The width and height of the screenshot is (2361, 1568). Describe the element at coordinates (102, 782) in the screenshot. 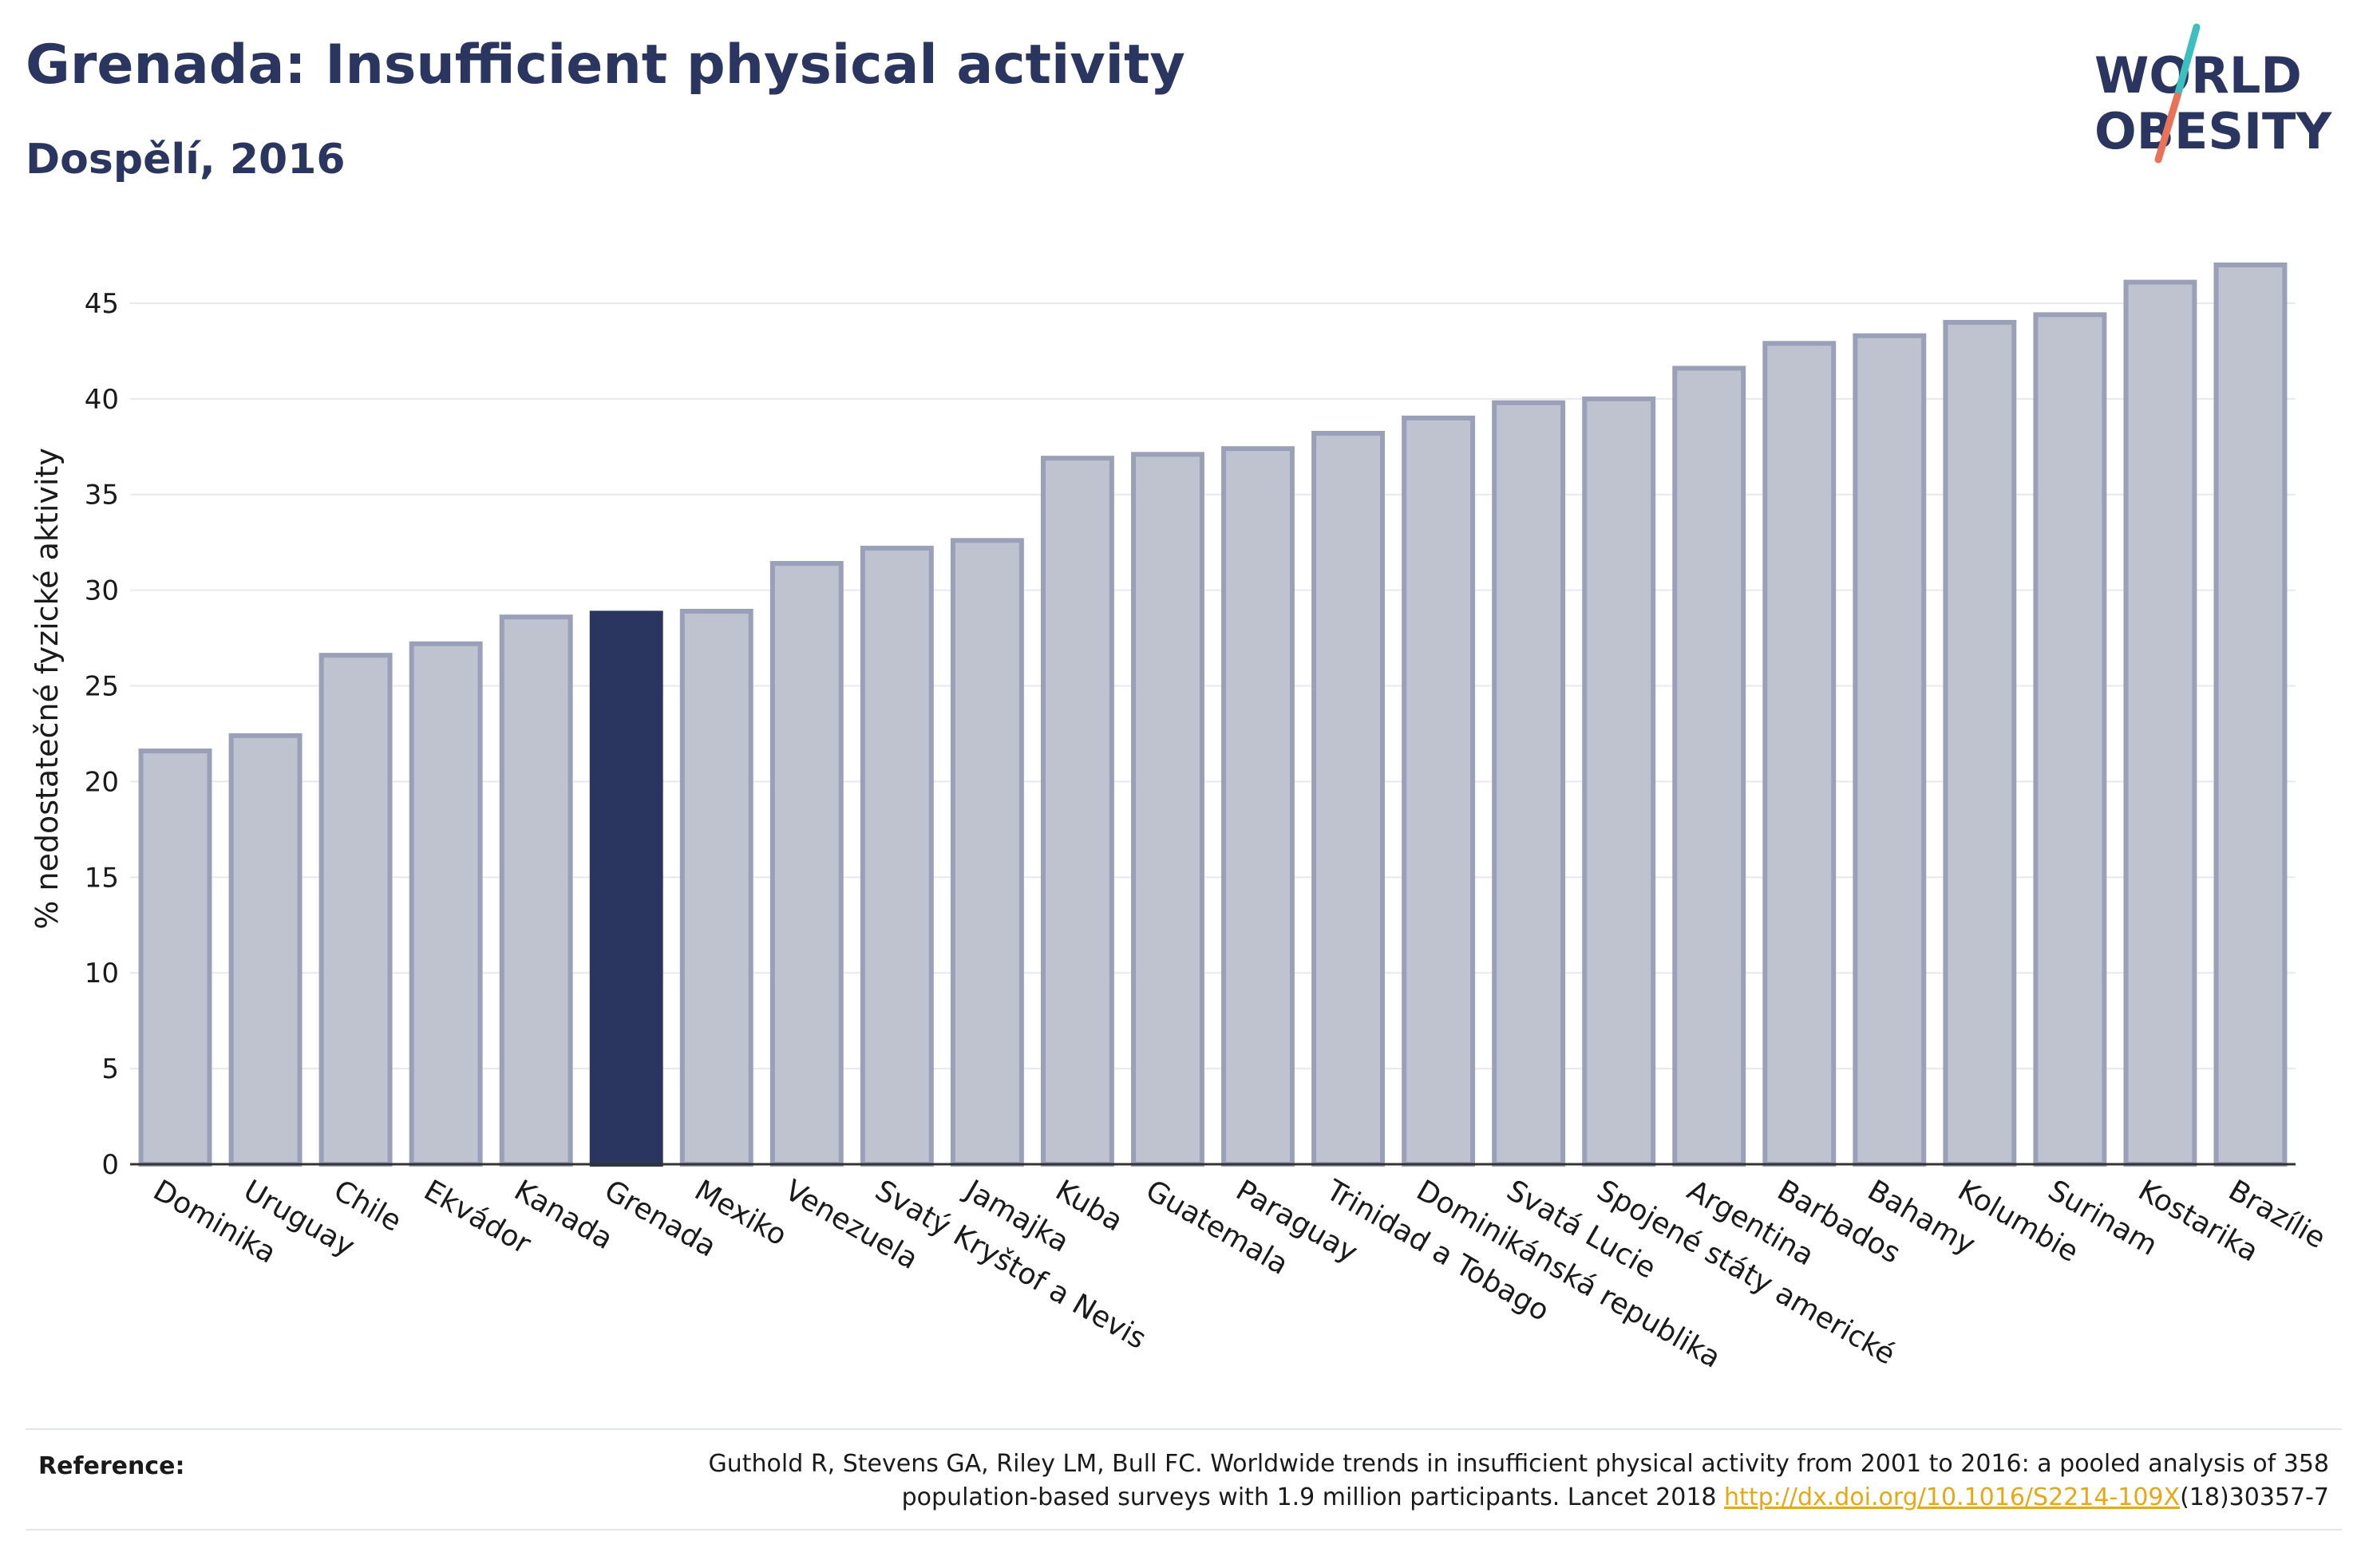

I see `y-tick-label: 20` at that location.